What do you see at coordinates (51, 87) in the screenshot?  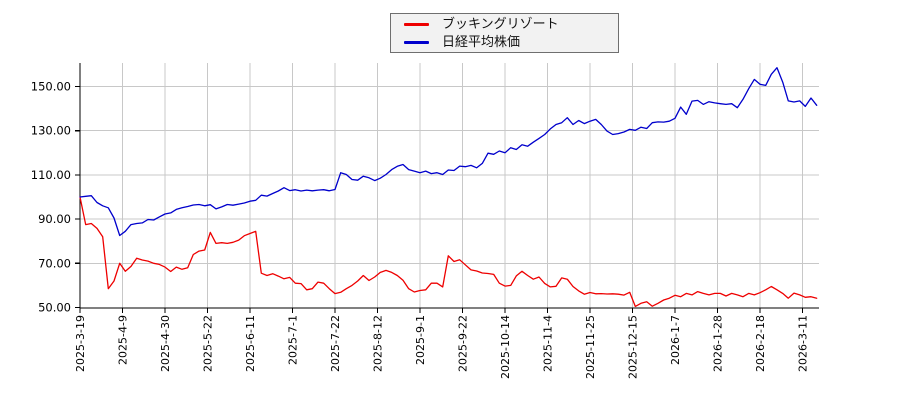 I see `y-tick-label: 150.00` at bounding box center [51, 87].